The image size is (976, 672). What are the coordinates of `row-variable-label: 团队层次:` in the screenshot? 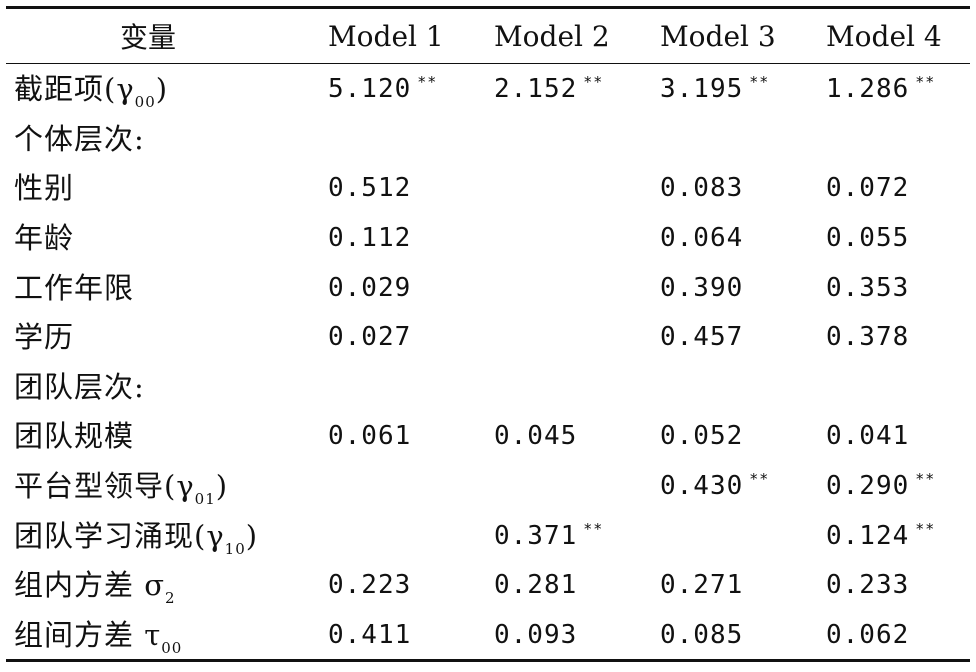 It's located at (167, 387).